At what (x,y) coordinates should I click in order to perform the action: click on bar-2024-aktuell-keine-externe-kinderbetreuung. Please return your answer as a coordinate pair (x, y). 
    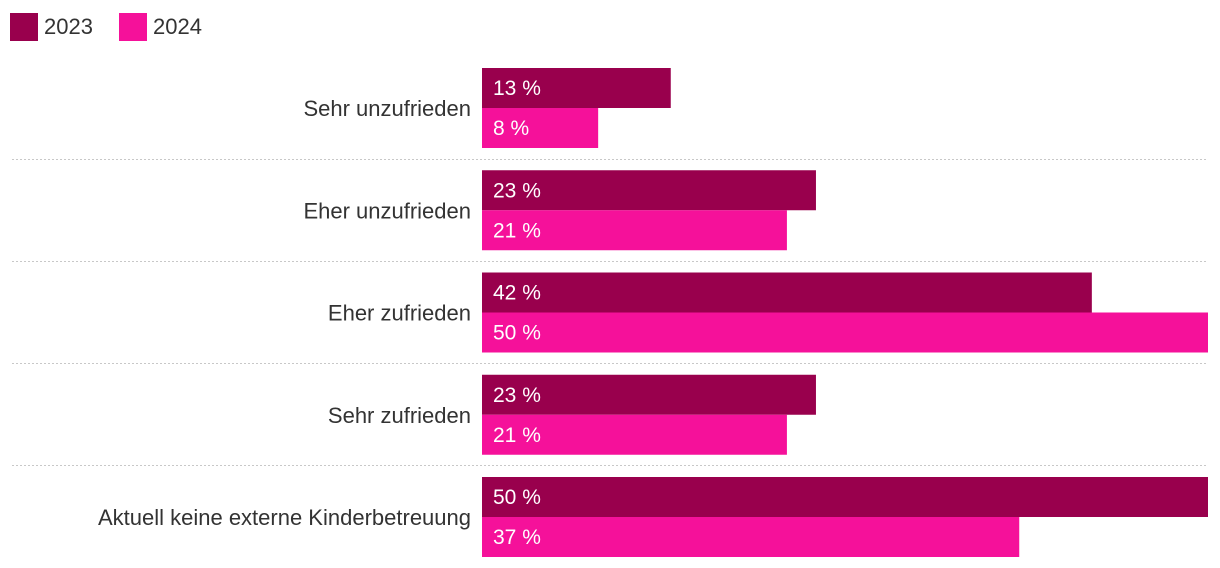
    Looking at the image, I should click on (751, 537).